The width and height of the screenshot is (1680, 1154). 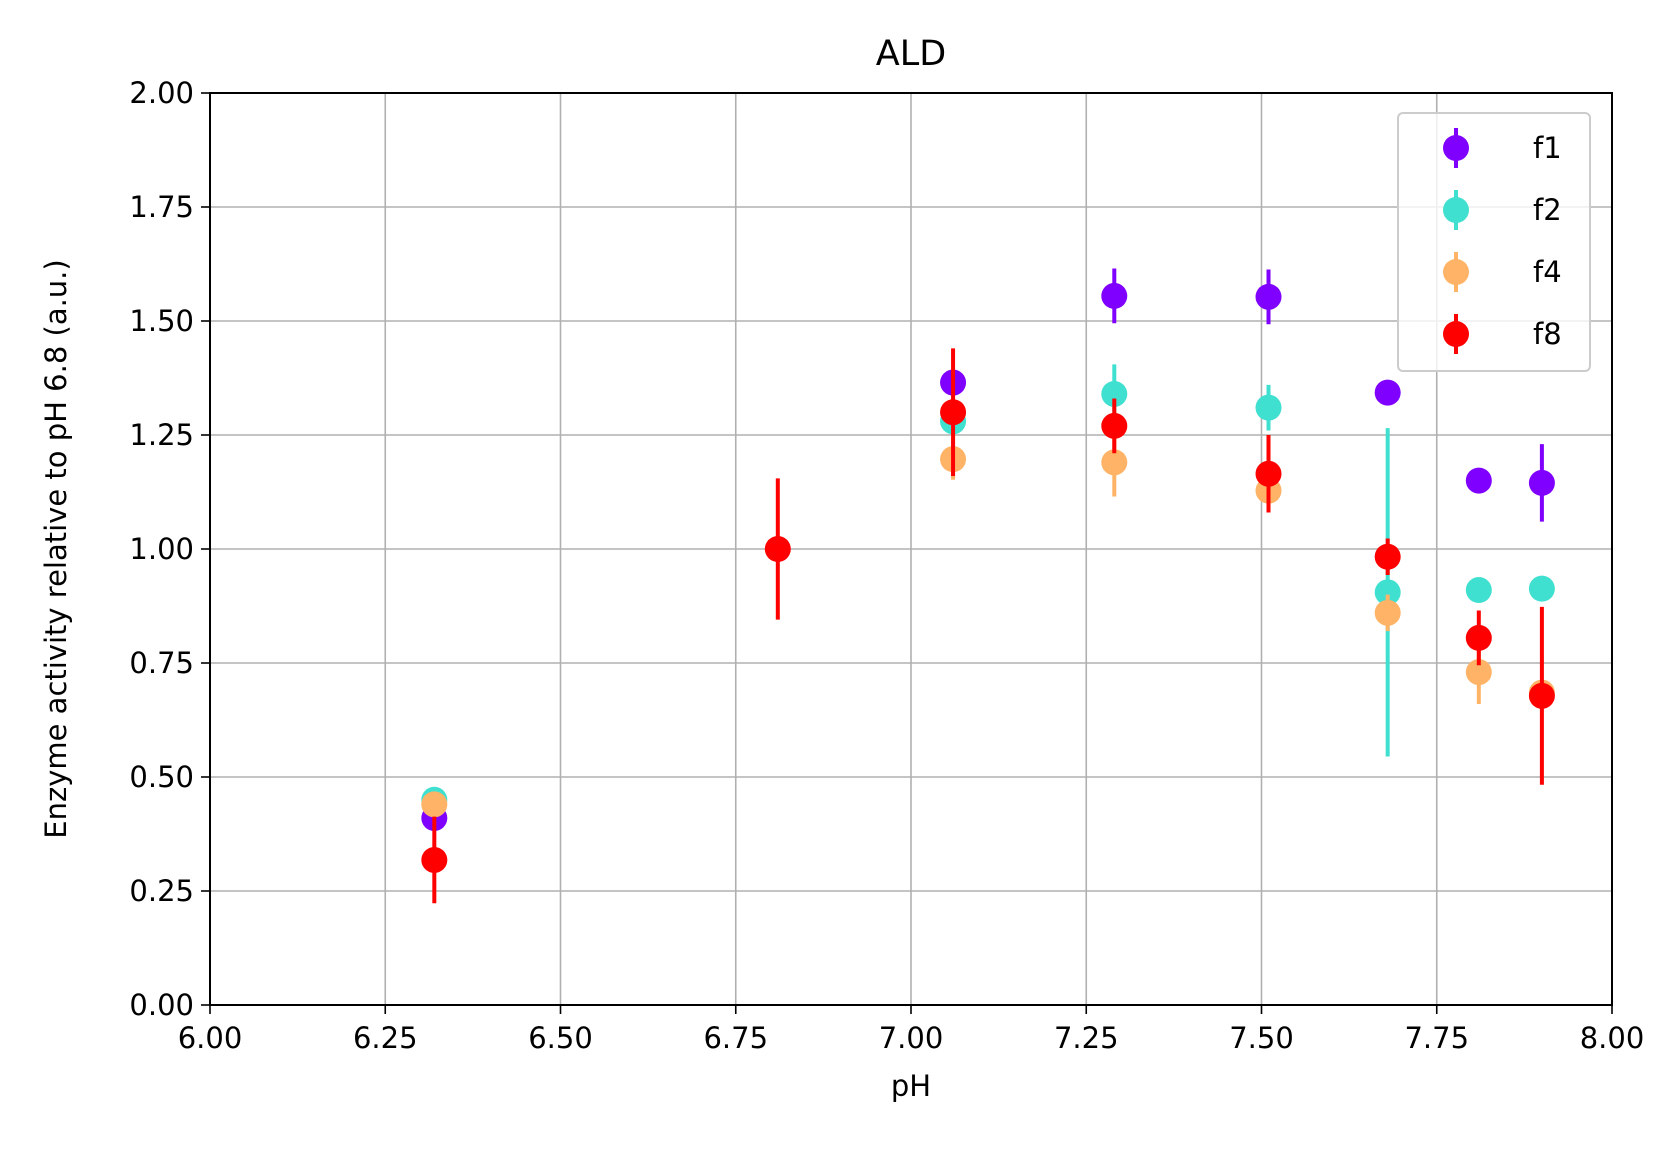 I want to click on x-tick-label: 6.25, so click(x=385, y=1038).